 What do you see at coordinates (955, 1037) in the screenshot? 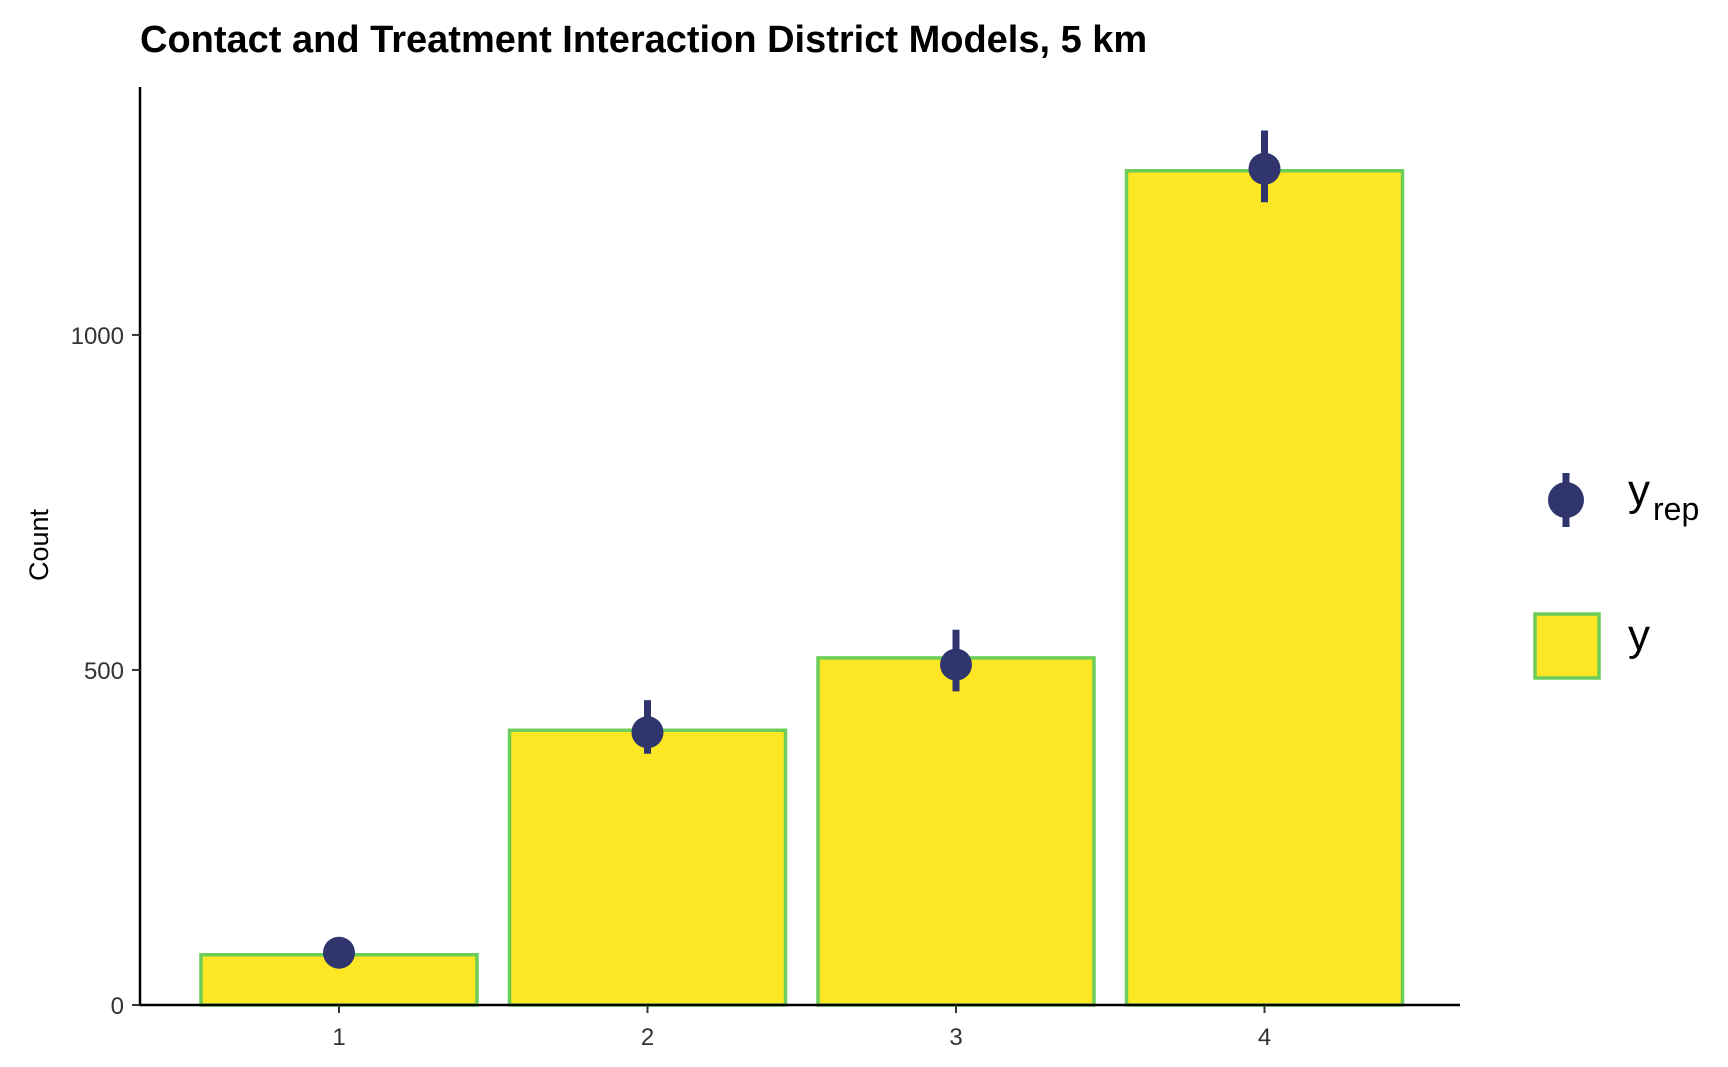
I see `x-tick-label-3: 3` at bounding box center [955, 1037].